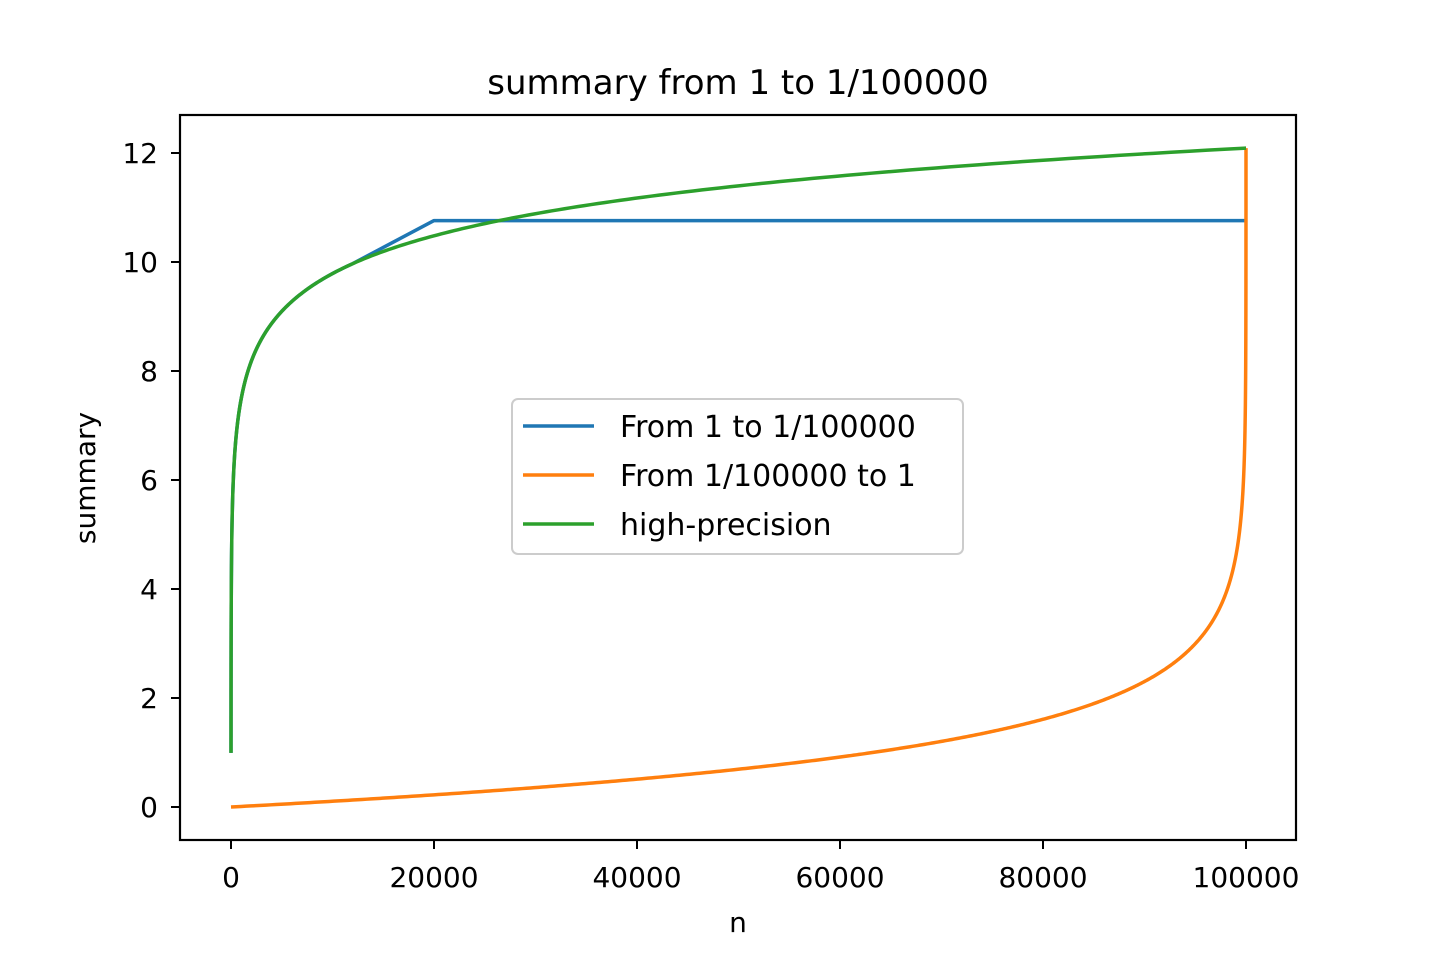  I want to click on x-tick-label: 100000, so click(1246, 877).